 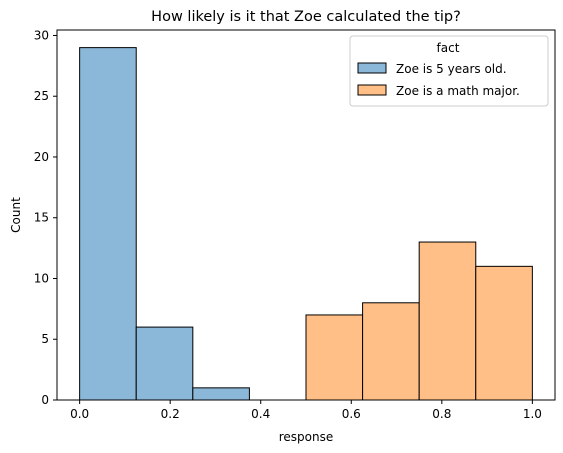 What do you see at coordinates (458, 91) in the screenshot?
I see `legend-label-math-major: Zoe is a math major.` at bounding box center [458, 91].